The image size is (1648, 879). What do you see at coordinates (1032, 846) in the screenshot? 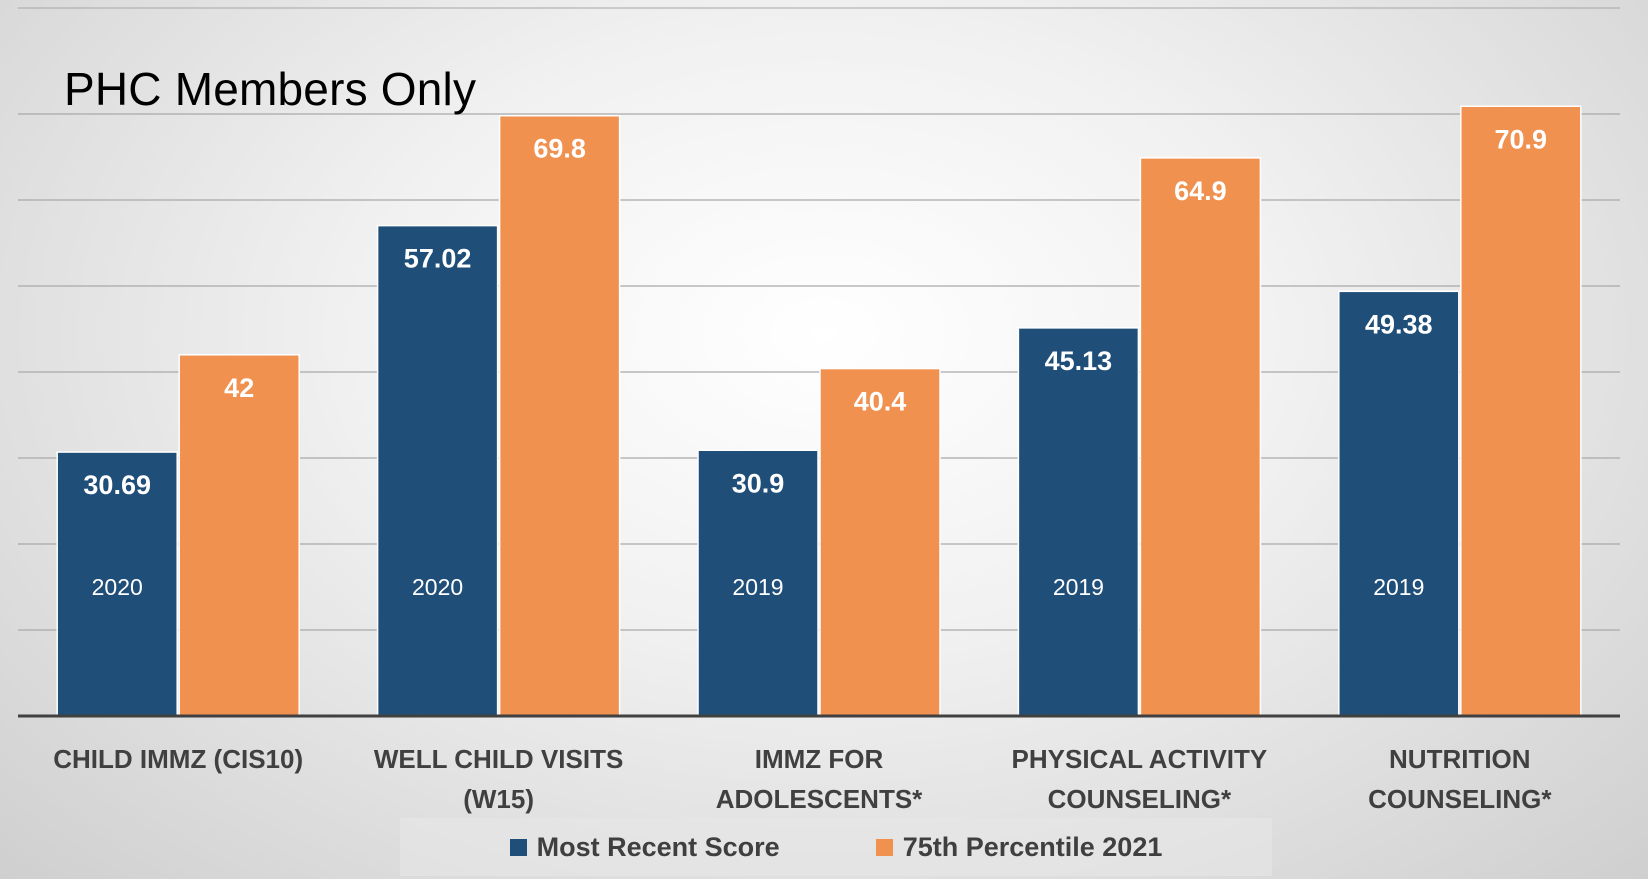
I see `legend-label-75th-percentile: 75th Percentile 2021` at bounding box center [1032, 846].